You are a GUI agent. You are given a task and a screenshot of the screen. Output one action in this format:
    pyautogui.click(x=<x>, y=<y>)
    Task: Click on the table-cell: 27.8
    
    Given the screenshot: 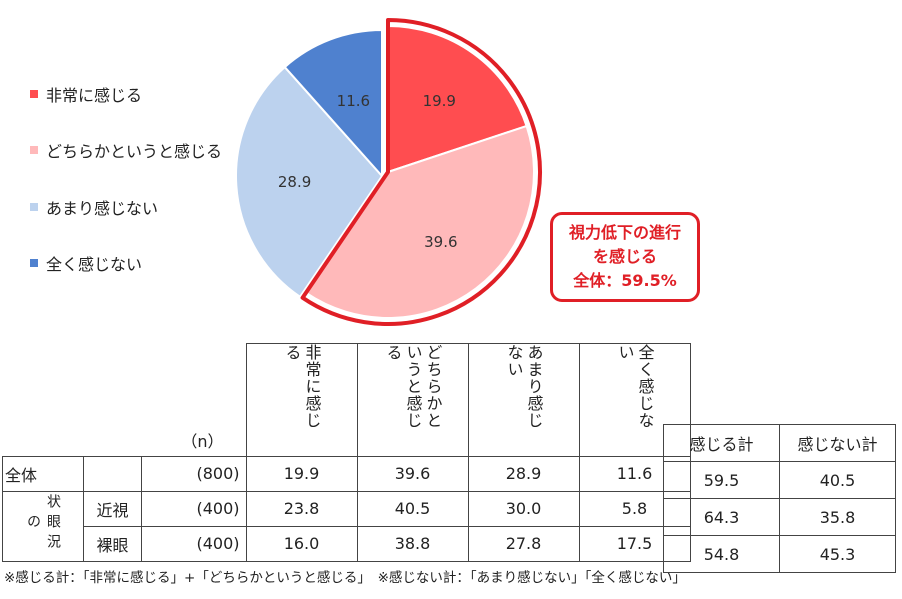 What is the action you would take?
    pyautogui.click(x=523, y=543)
    